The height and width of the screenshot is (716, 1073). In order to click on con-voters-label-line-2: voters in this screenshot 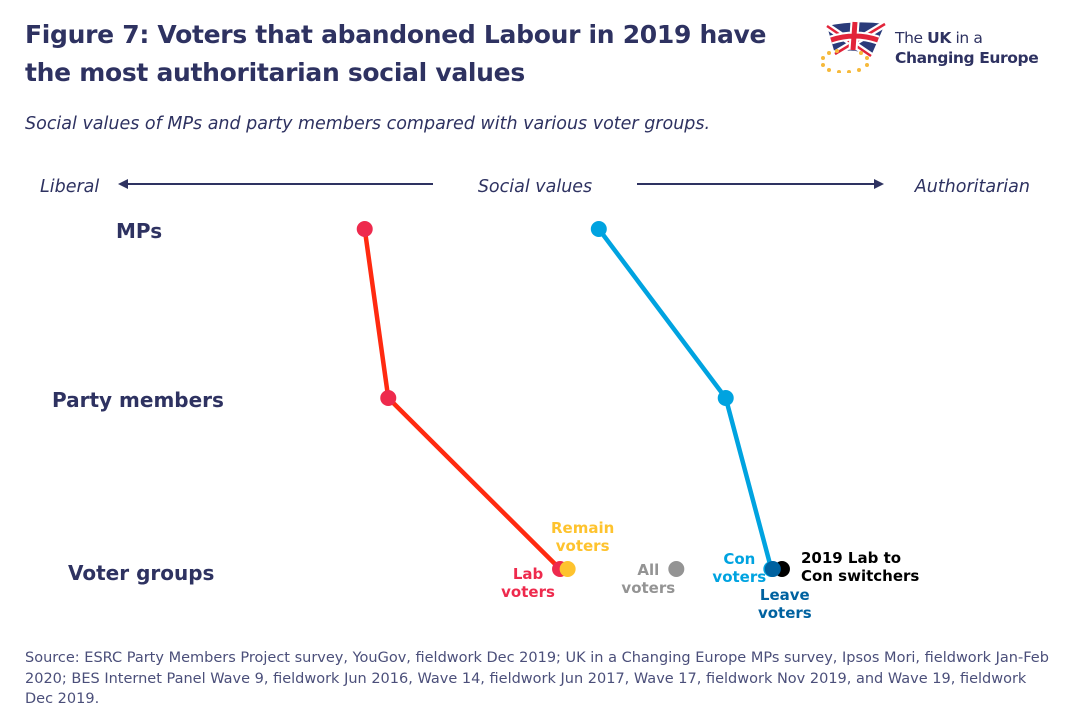, I will do `click(739, 577)`.